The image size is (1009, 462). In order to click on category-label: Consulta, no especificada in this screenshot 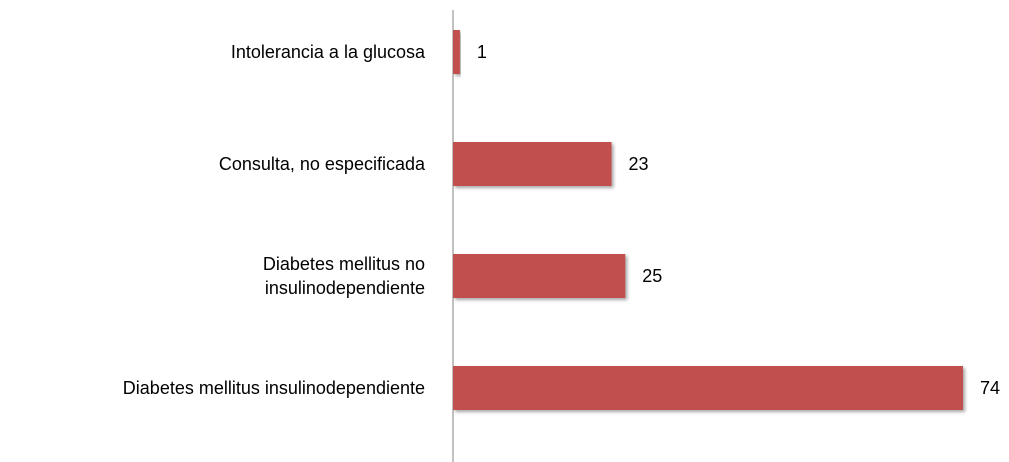, I will do `click(321, 164)`.